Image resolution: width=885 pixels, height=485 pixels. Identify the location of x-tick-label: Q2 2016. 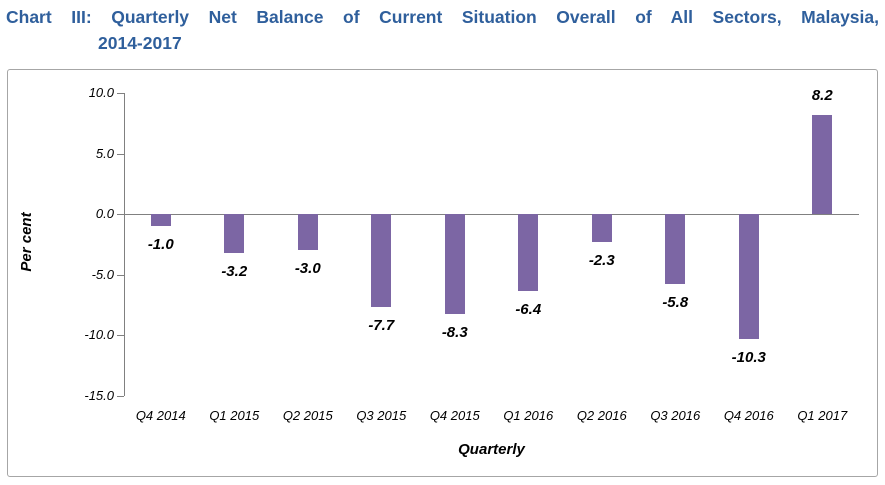
(601, 415).